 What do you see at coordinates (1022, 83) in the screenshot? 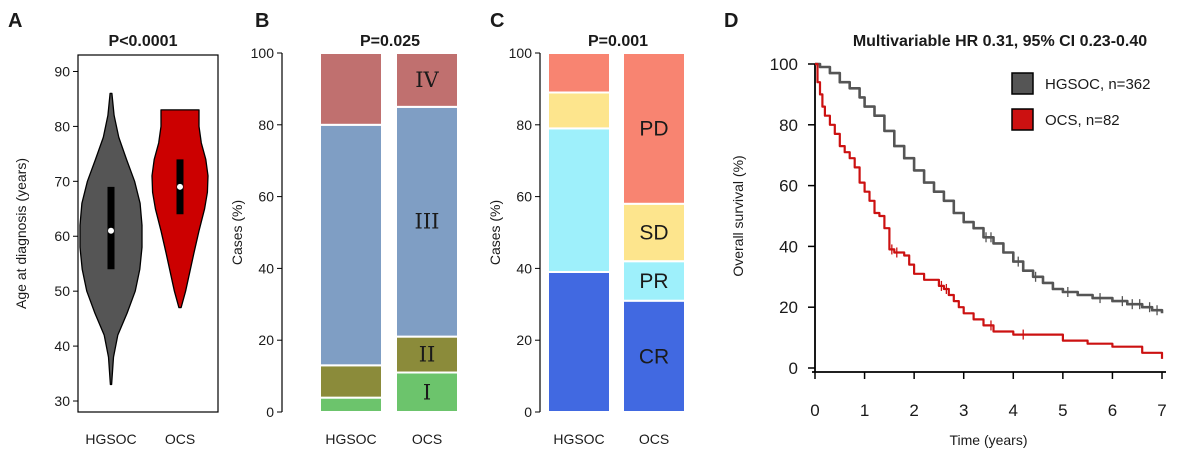
I see `legend-swatch-hgsoc` at bounding box center [1022, 83].